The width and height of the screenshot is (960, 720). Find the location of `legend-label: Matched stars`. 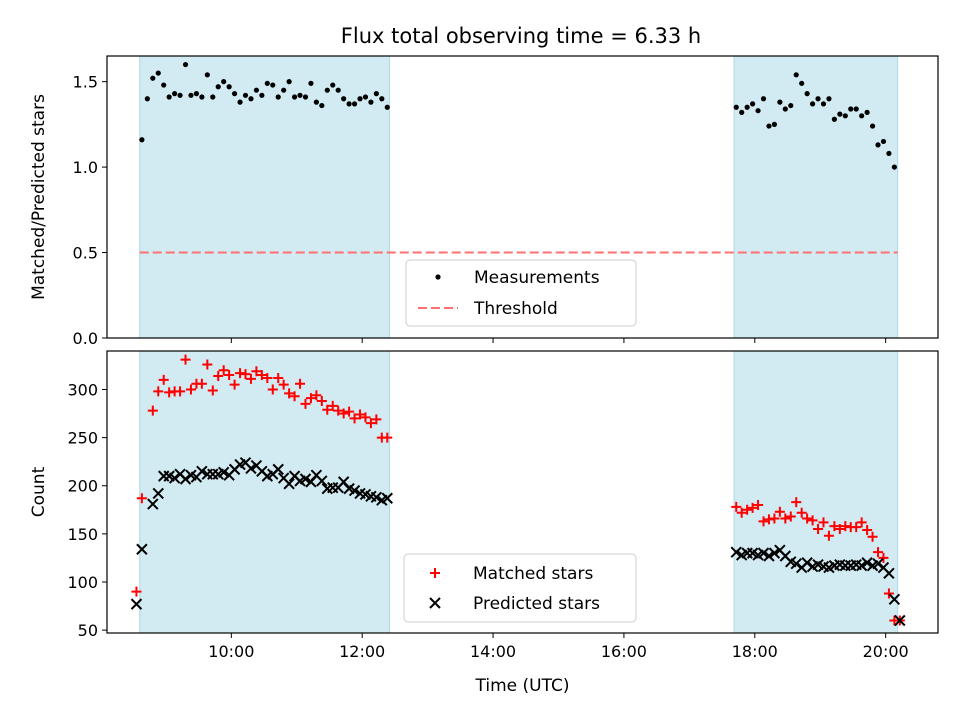

legend-label: Matched stars is located at coordinates (533, 574).